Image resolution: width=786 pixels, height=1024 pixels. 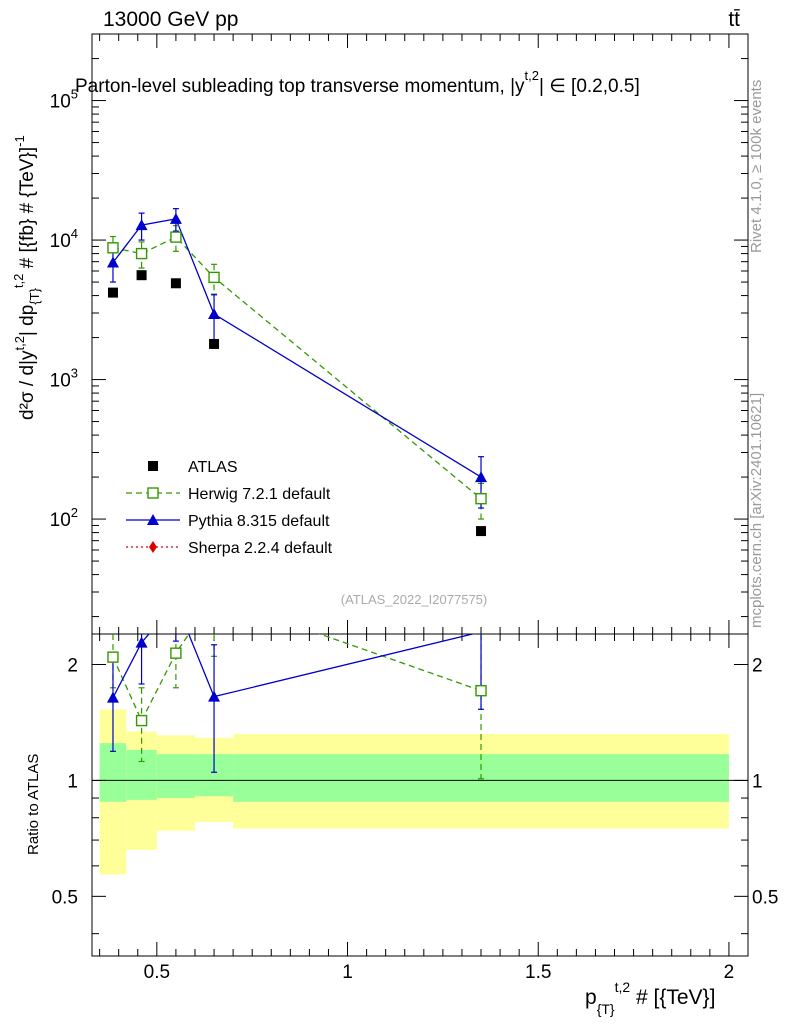 I want to click on legend-label-herwig: Herwig 7.2.1 default, so click(x=259, y=494).